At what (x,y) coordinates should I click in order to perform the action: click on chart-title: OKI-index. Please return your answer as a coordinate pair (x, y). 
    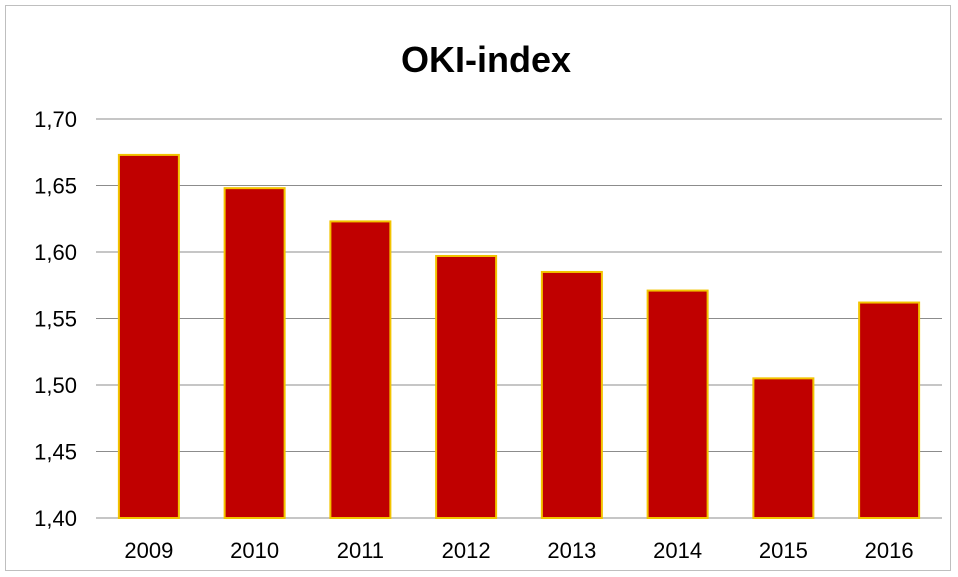
    Looking at the image, I should click on (486, 59).